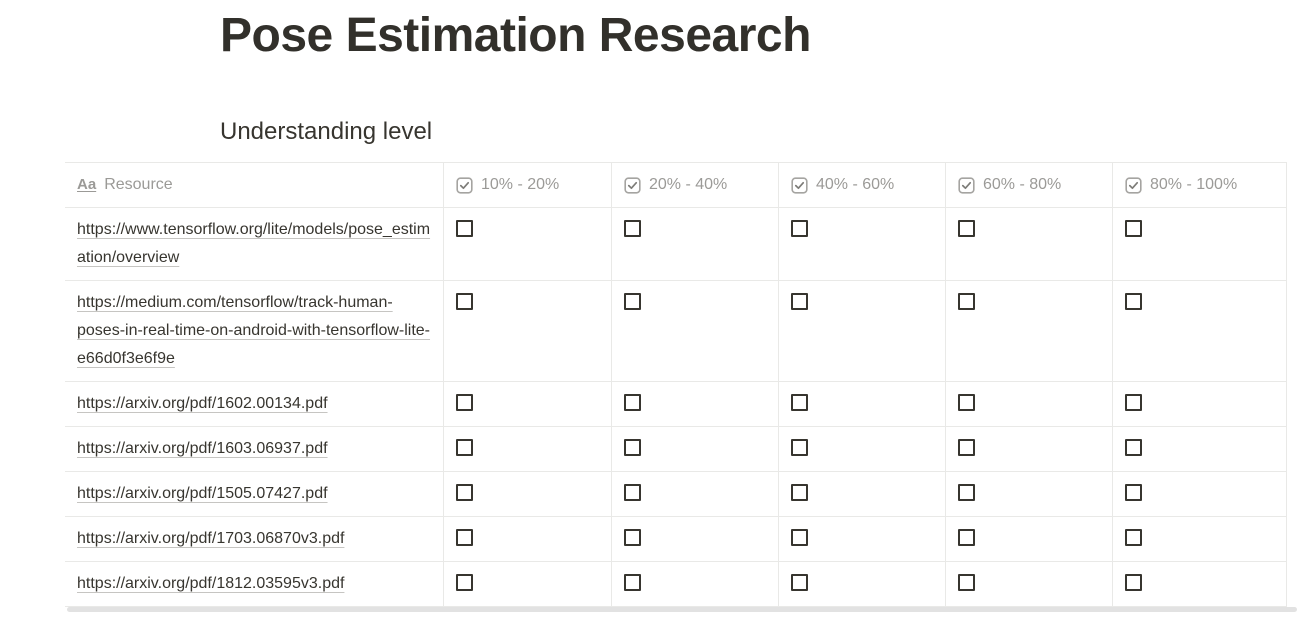 This screenshot has height=620, width=1297. What do you see at coordinates (799, 492) in the screenshot?
I see `row-4-col-2-checkbox` at bounding box center [799, 492].